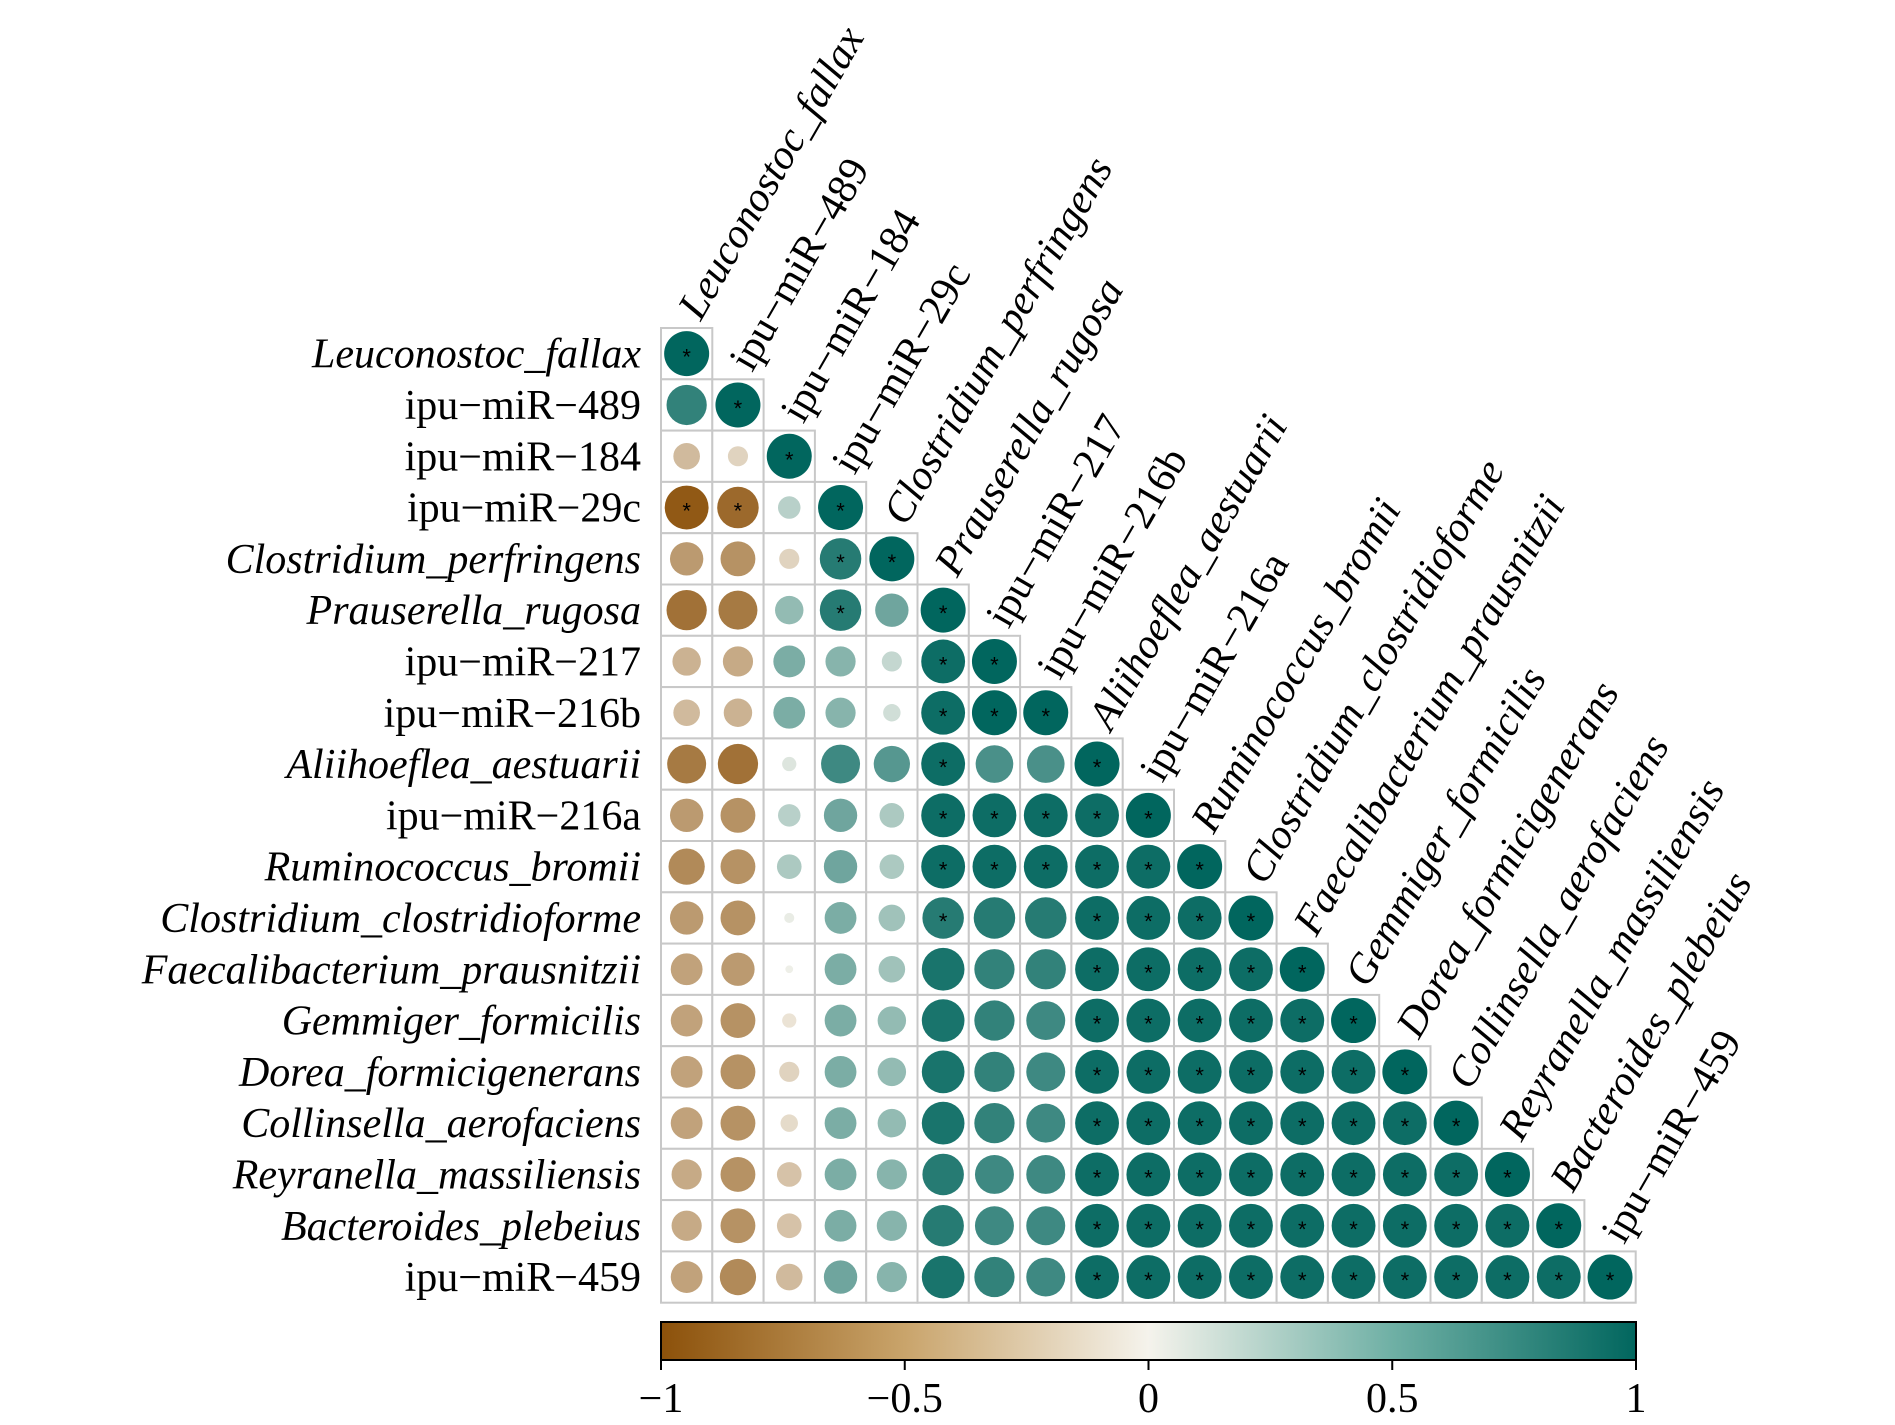 The width and height of the screenshot is (1895, 1425). Describe the element at coordinates (524, 509) in the screenshot. I see `row-label: ipu−miR−29c` at that location.